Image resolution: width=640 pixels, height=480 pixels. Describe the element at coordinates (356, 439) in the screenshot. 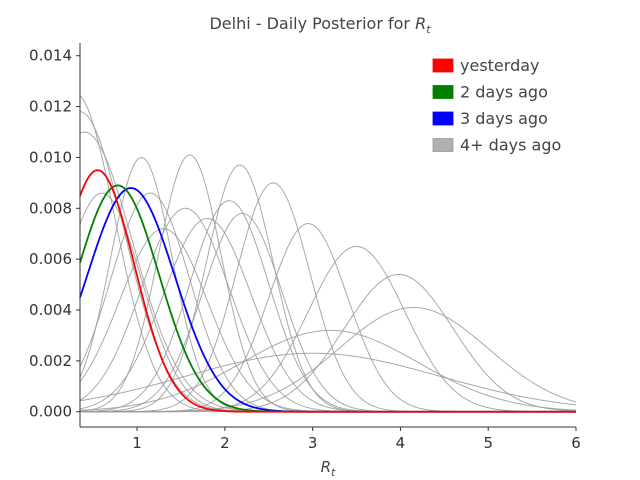

I see `x-ticks-group: 1 2 3 4 5 6` at that location.